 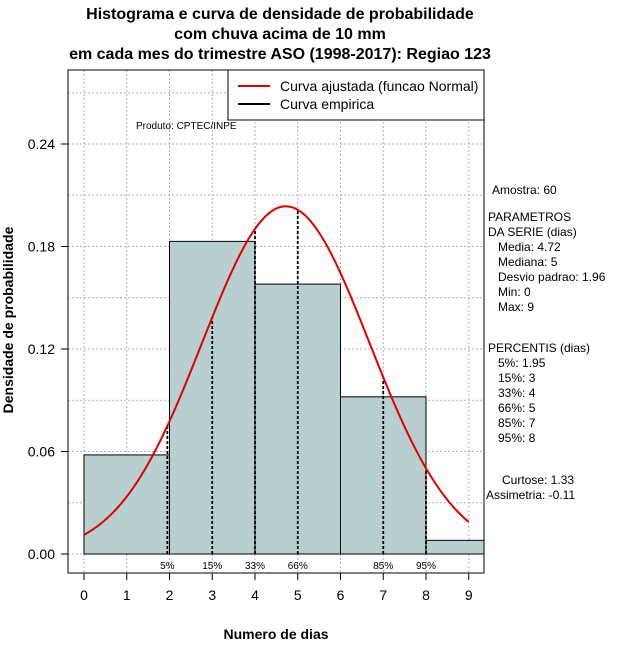 What do you see at coordinates (523, 262) in the screenshot?
I see `parameter-line: Mediana: 5` at bounding box center [523, 262].